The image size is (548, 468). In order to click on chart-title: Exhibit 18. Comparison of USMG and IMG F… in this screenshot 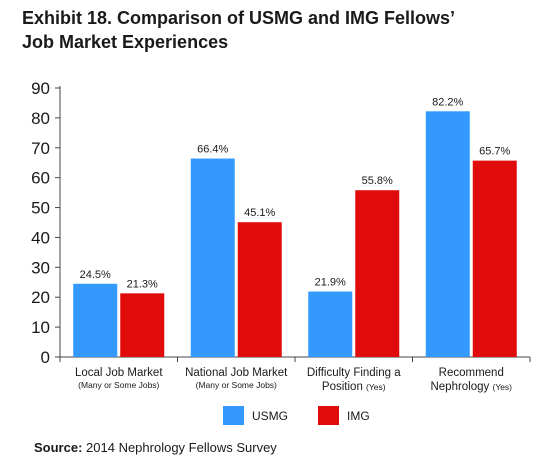, I will do `click(272, 30)`.